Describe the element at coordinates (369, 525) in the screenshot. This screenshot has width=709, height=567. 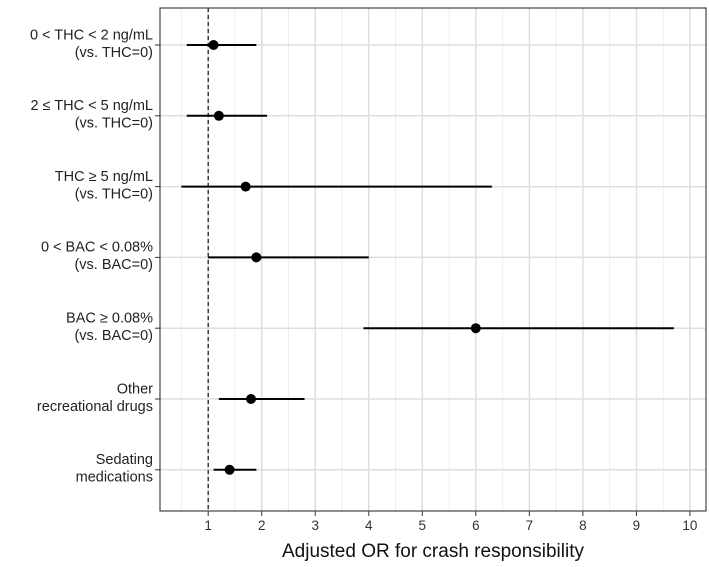
I see `x-tick-label: 4` at that location.